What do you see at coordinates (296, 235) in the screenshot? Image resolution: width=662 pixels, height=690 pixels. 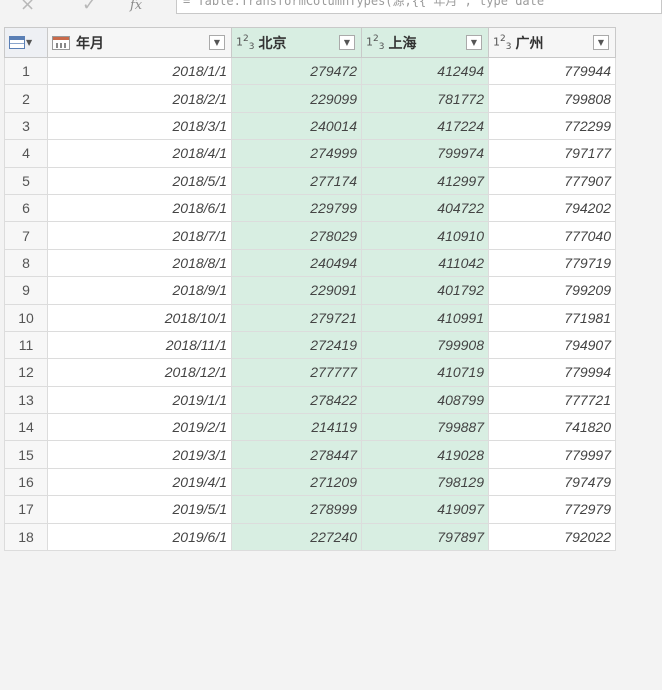 I see `cell-beijing: 278029` at bounding box center [296, 235].